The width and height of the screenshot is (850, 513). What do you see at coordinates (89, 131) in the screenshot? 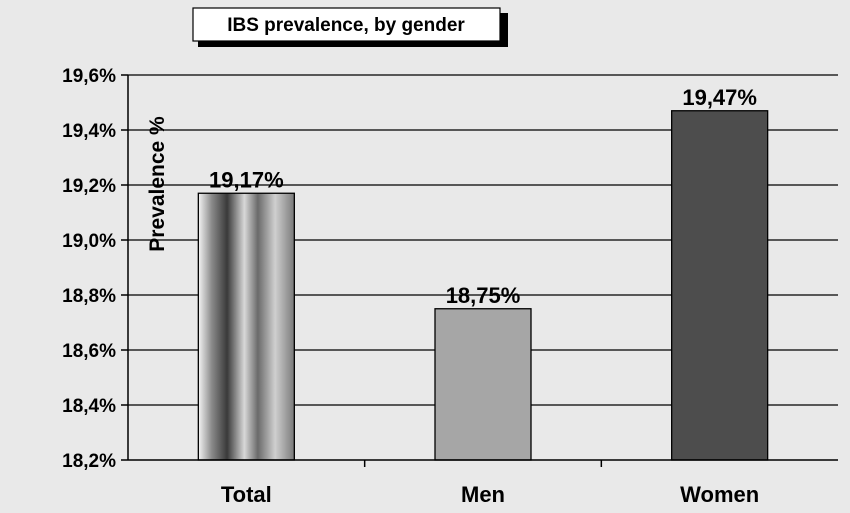
I see `y-tick-label: 19,4%` at bounding box center [89, 131].